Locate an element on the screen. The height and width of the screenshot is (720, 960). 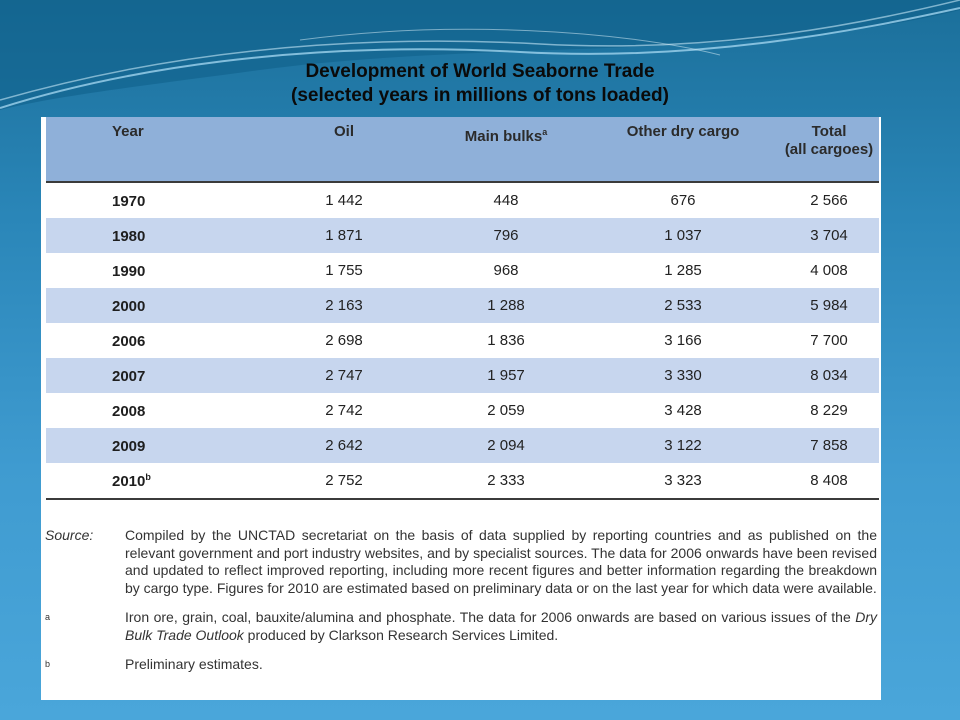
cell-main-bulks: 2 333 is located at coordinates (506, 481).